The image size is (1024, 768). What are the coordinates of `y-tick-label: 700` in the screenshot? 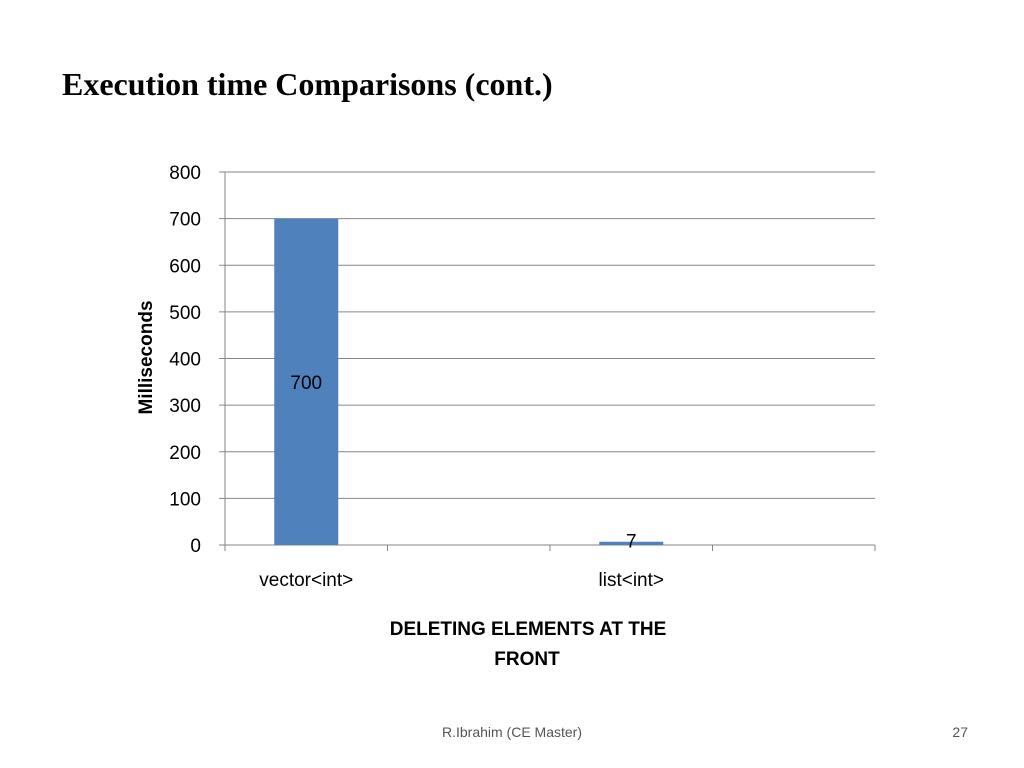 It's located at (185, 220).